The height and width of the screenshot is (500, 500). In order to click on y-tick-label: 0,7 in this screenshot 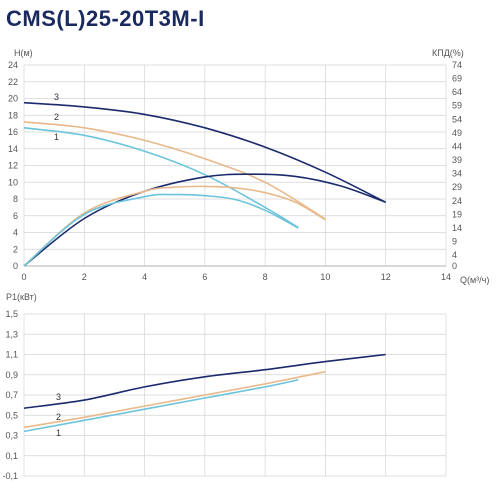, I will do `click(11, 395)`.